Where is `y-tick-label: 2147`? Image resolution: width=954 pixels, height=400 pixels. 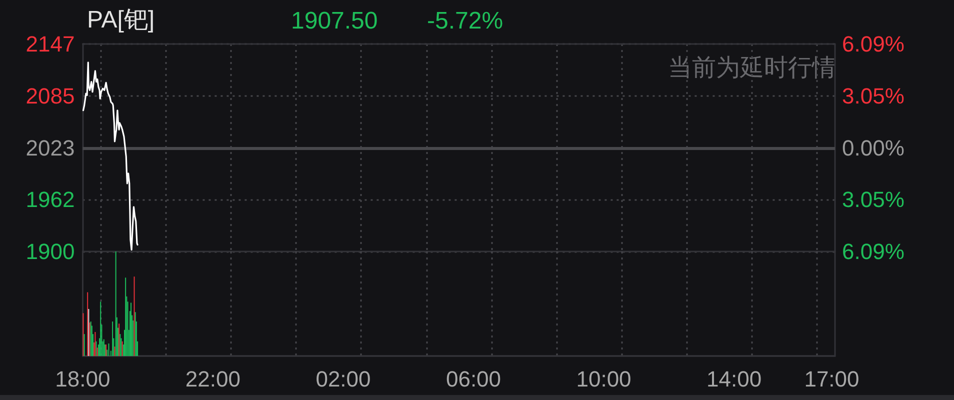
y-tick-label: 2147 is located at coordinates (50, 44).